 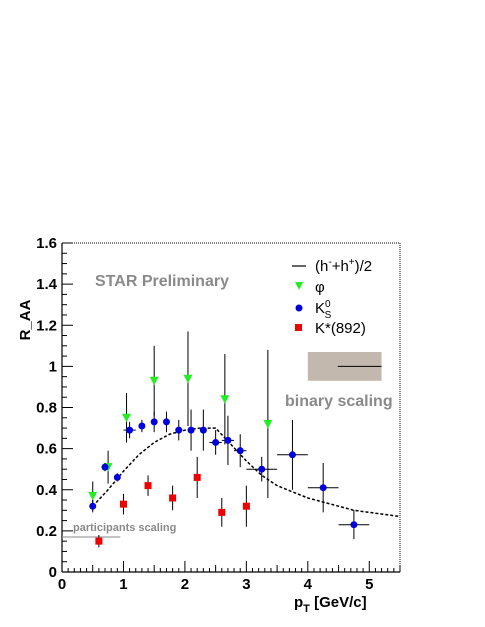 I want to click on y-tick-label: 1.4, so click(x=47, y=284).